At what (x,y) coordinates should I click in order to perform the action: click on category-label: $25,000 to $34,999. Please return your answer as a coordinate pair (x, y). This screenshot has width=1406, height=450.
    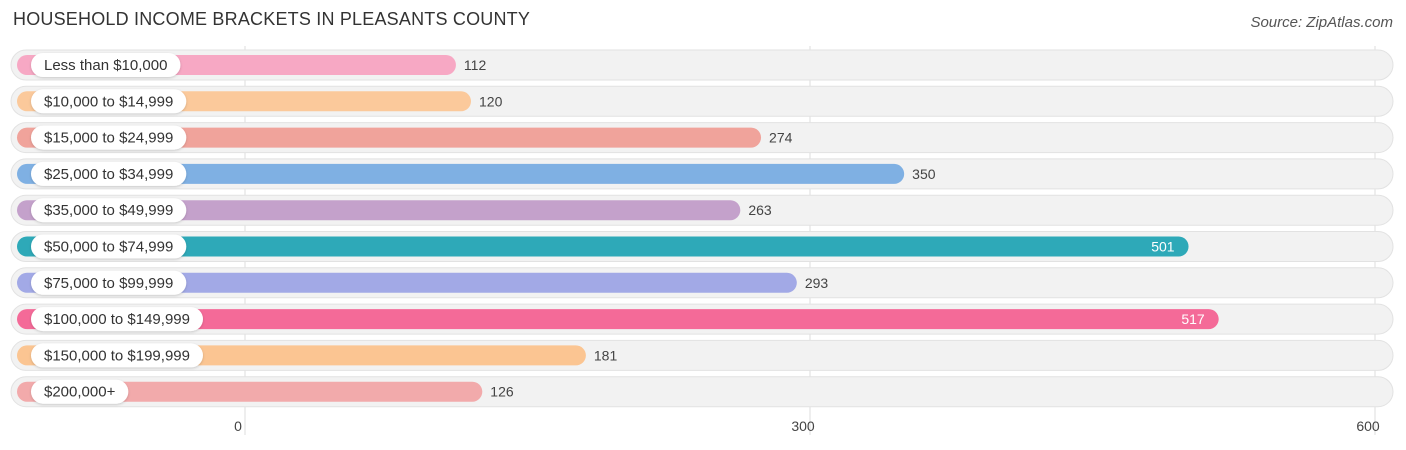
    Looking at the image, I should click on (108, 174).